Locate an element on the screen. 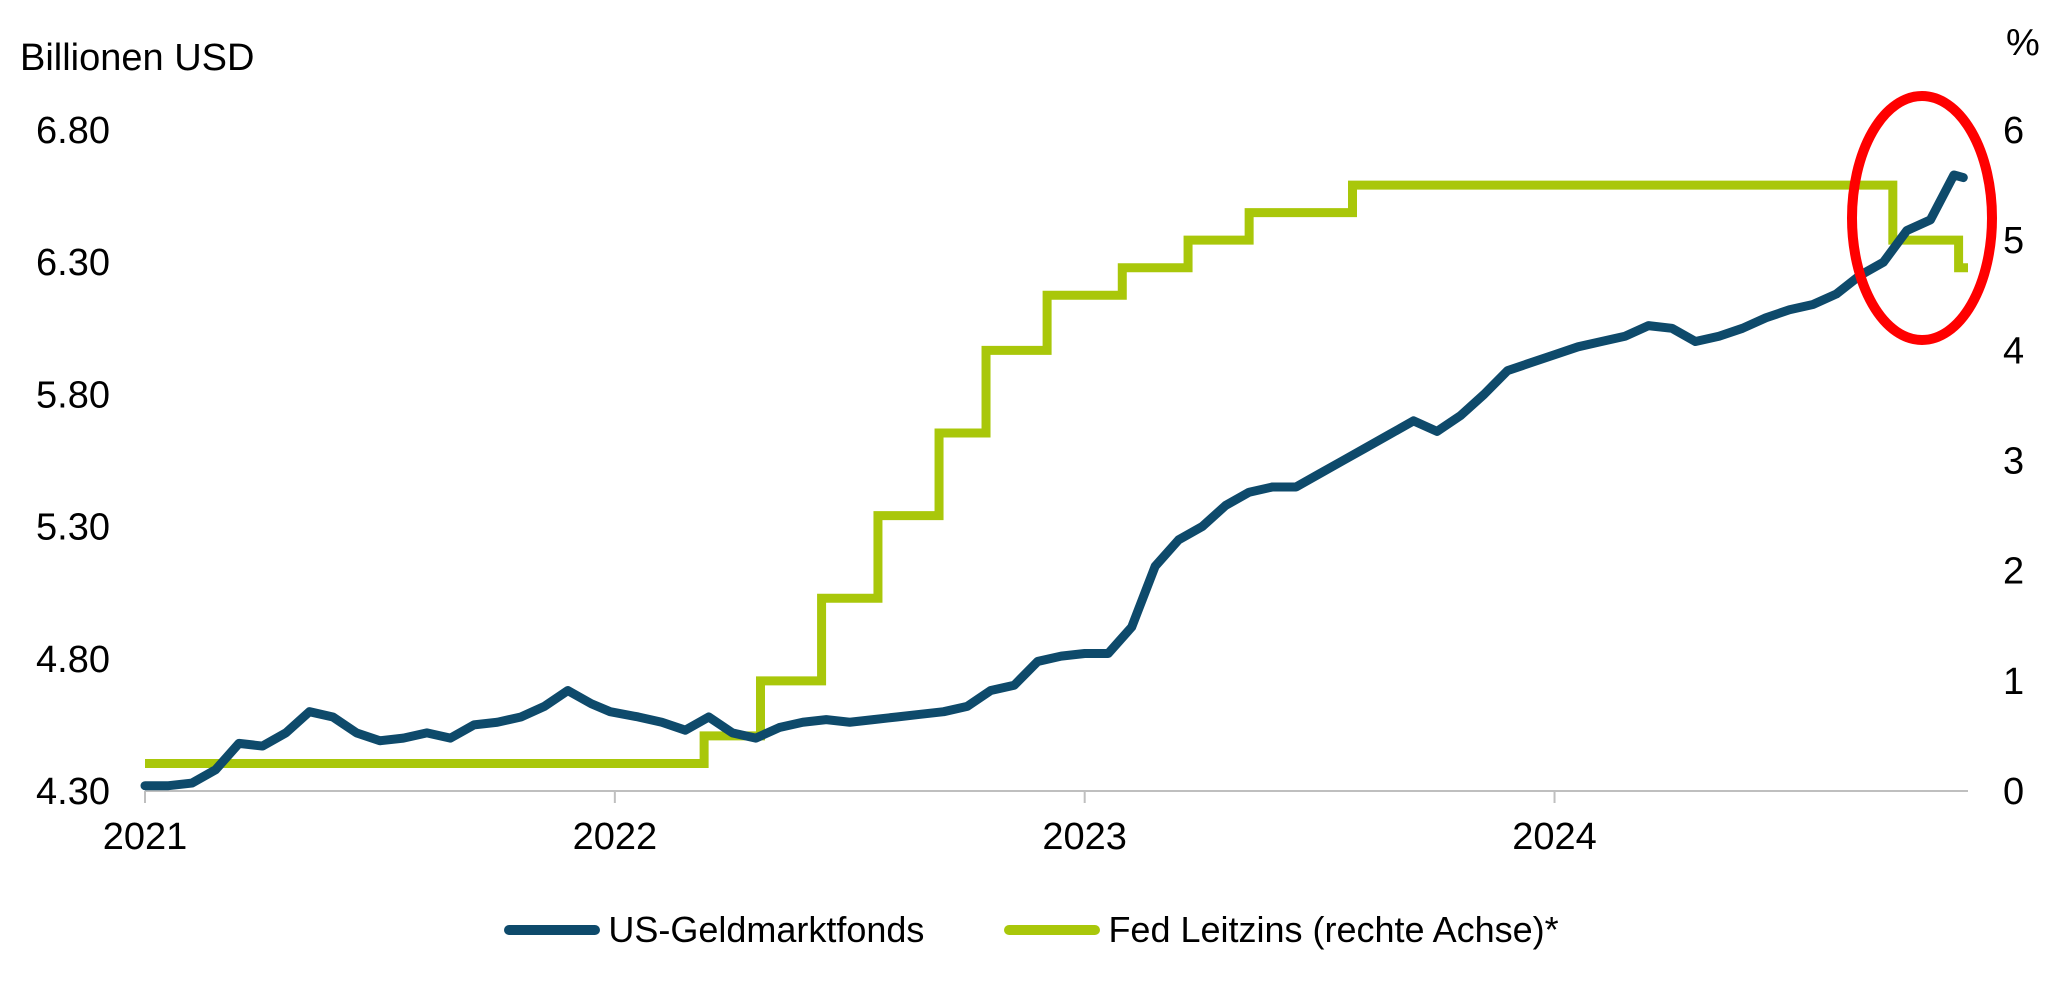 Image resolution: width=2063 pixels, height=991 pixels. right-tick-label: 3 is located at coordinates (2013, 462).